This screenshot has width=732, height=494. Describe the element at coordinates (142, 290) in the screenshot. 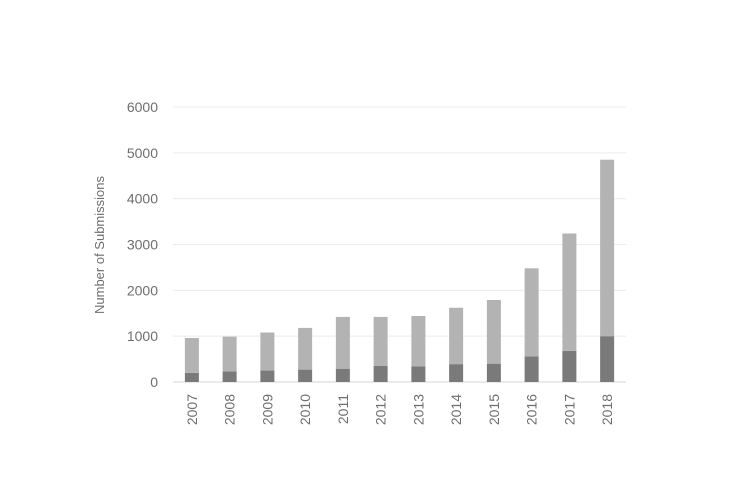

I see `y-tick-label: 2000` at that location.